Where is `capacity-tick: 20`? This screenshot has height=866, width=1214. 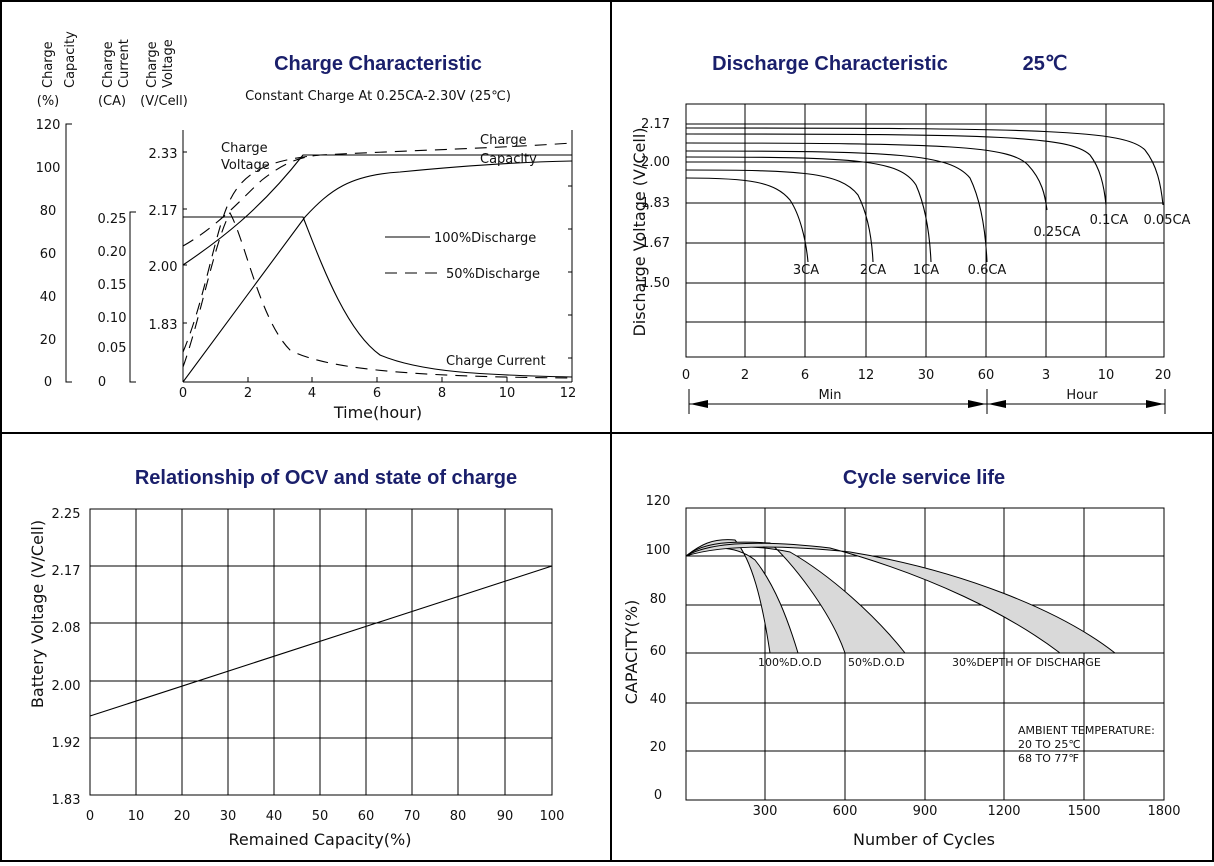
capacity-tick: 20 is located at coordinates (48, 340).